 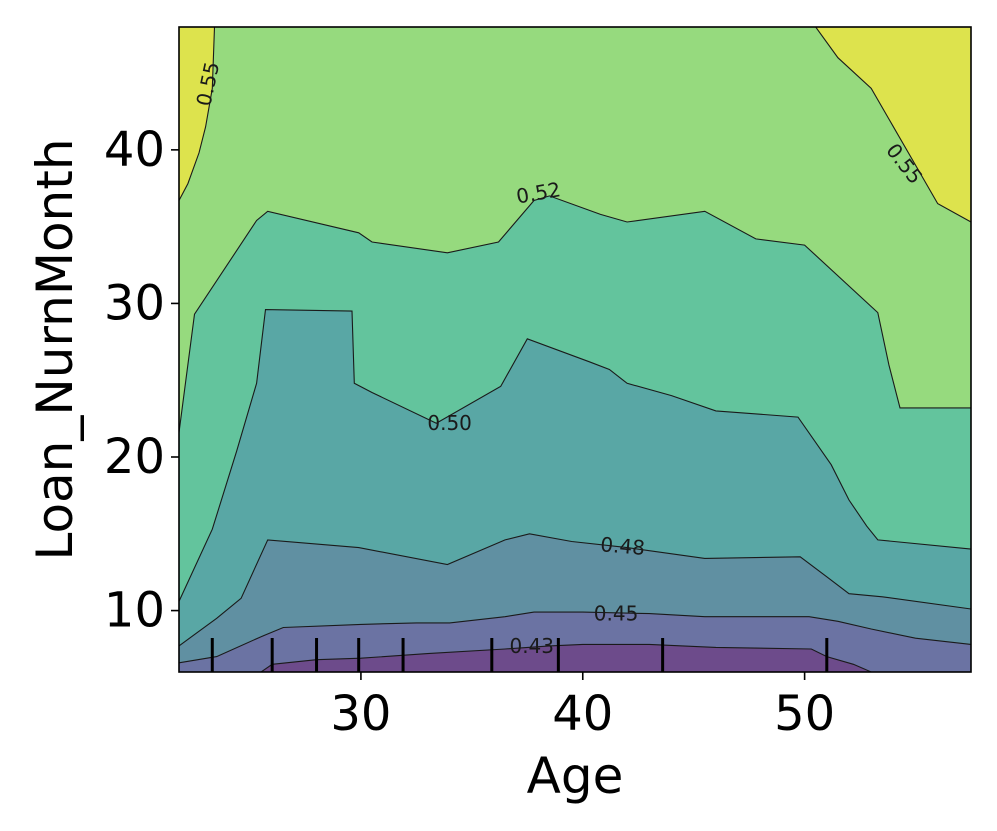 What do you see at coordinates (582, 714) in the screenshot?
I see `x-tick-label: 40` at bounding box center [582, 714].